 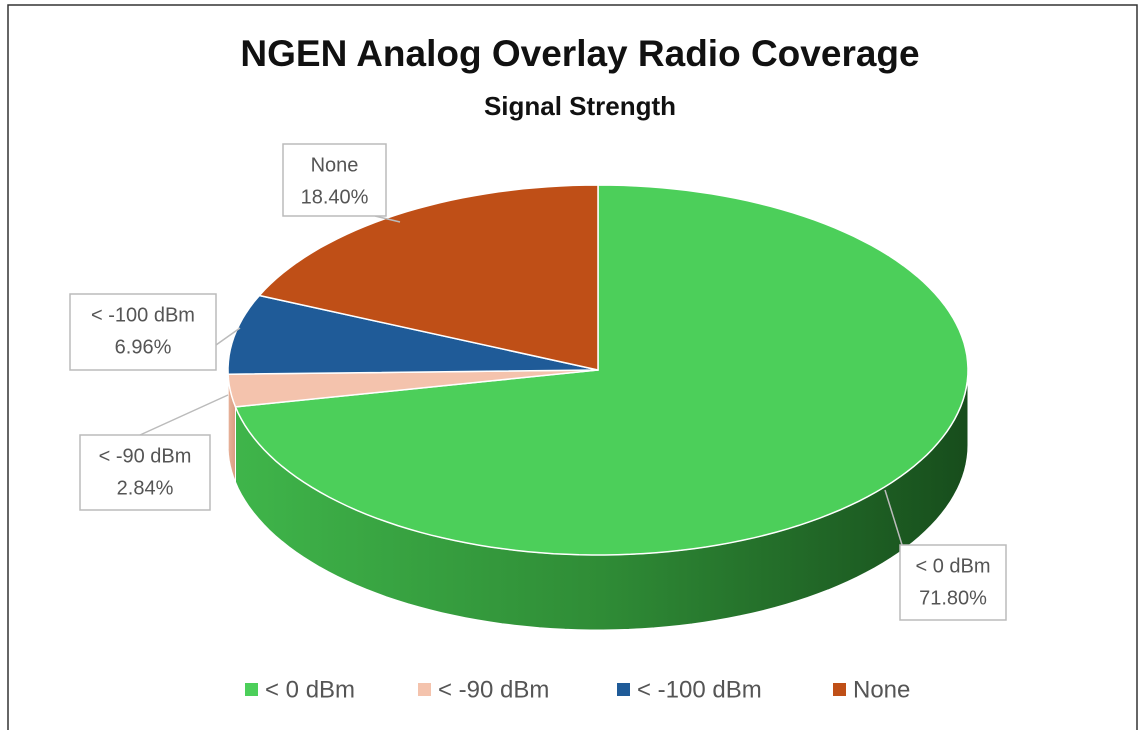 What do you see at coordinates (493, 689) in the screenshot?
I see `legend-label: < -90 dBm` at bounding box center [493, 689].